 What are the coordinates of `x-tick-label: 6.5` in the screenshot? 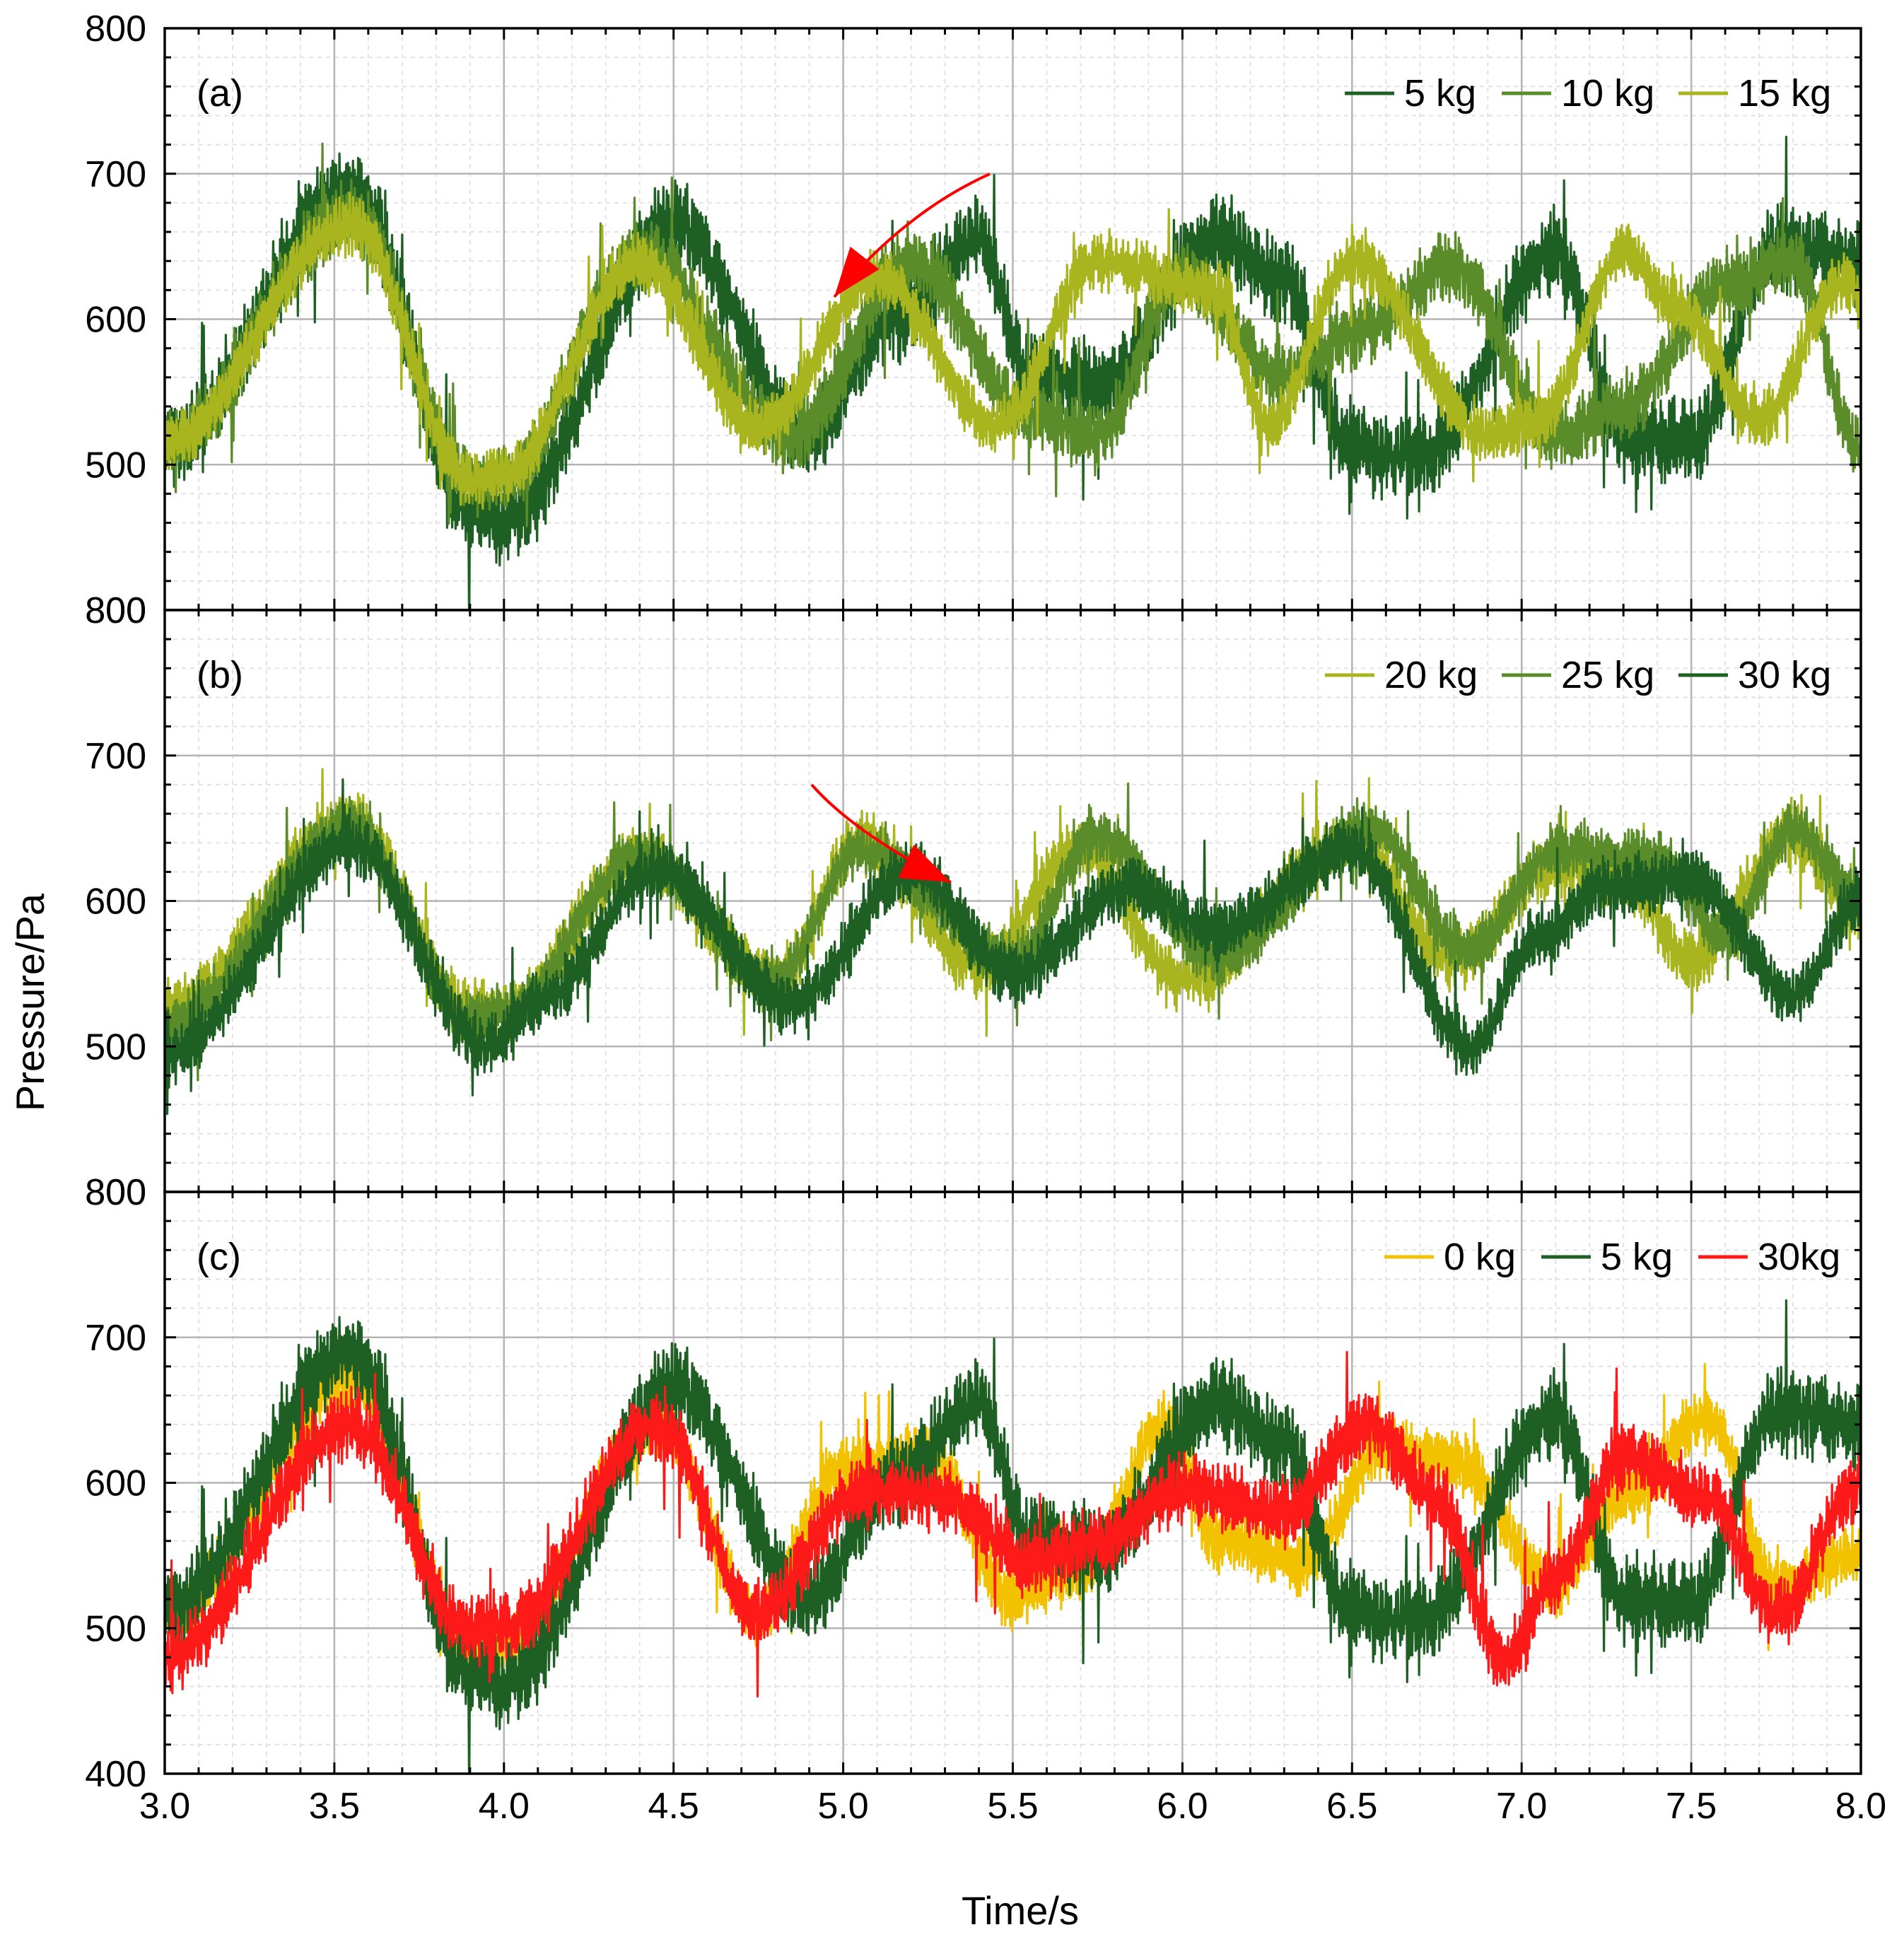 It's located at (1352, 1806).